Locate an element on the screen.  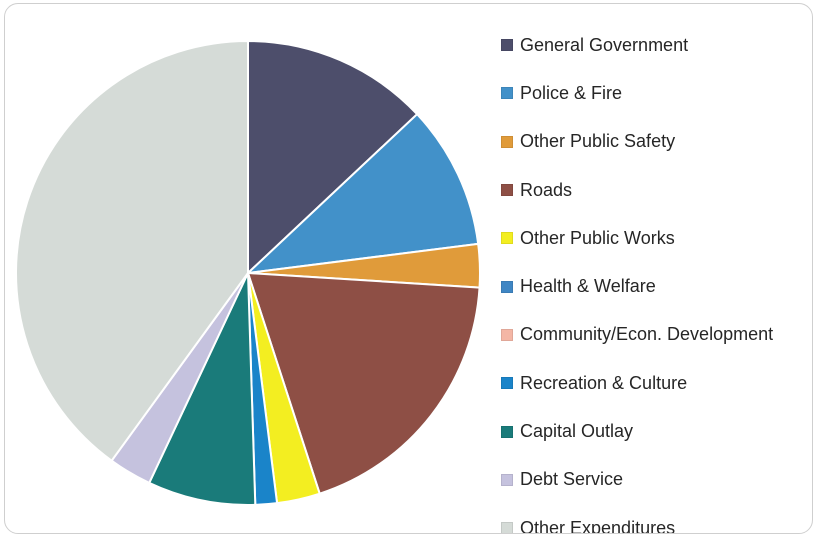
legend-label: Health & Welfare is located at coordinates (588, 286).